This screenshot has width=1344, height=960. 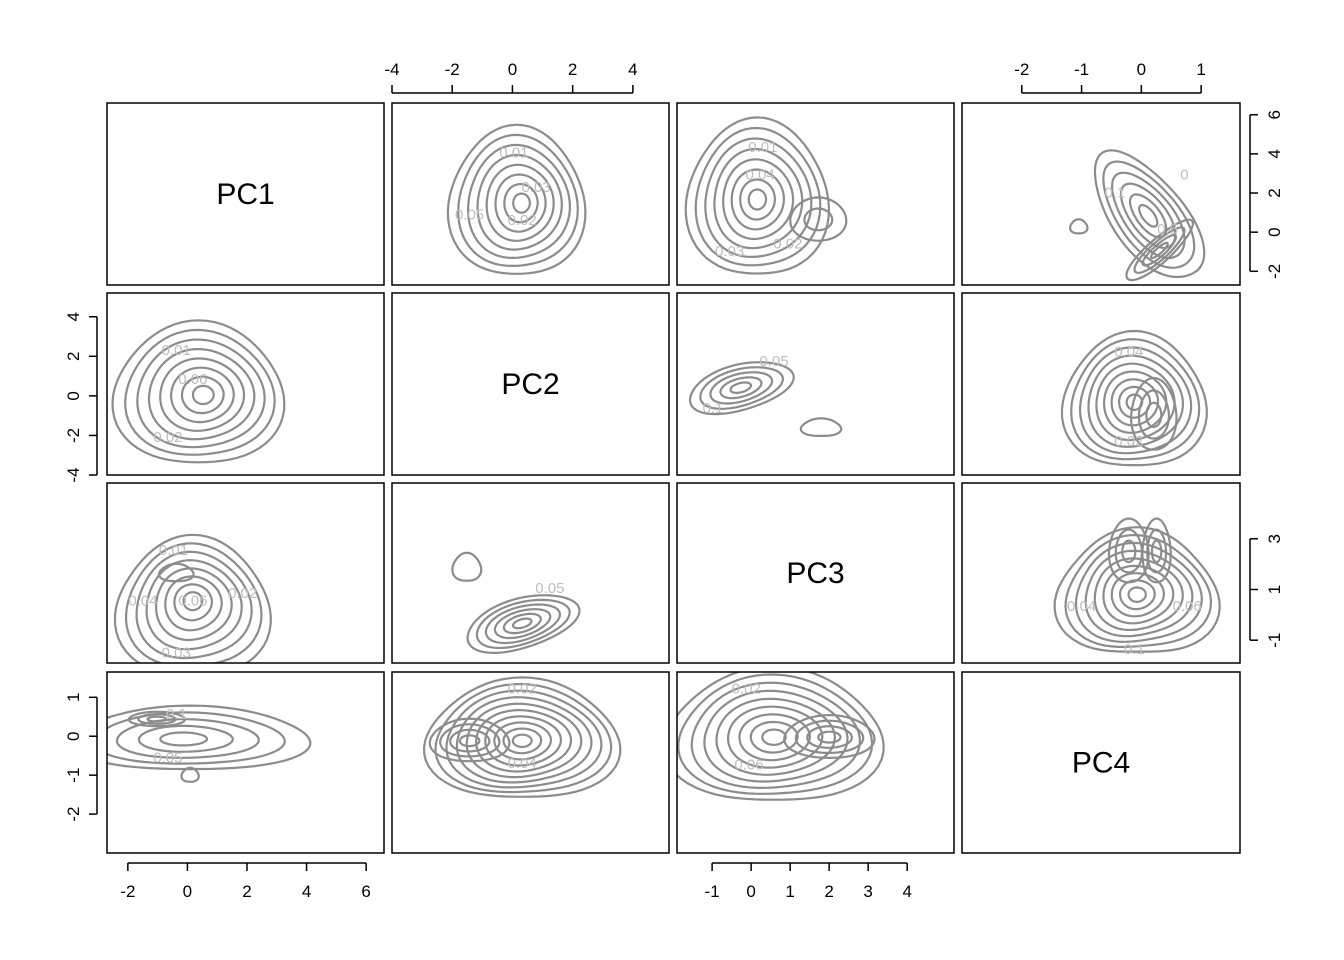 I want to click on contour-group-r2c3, so click(x=821, y=427).